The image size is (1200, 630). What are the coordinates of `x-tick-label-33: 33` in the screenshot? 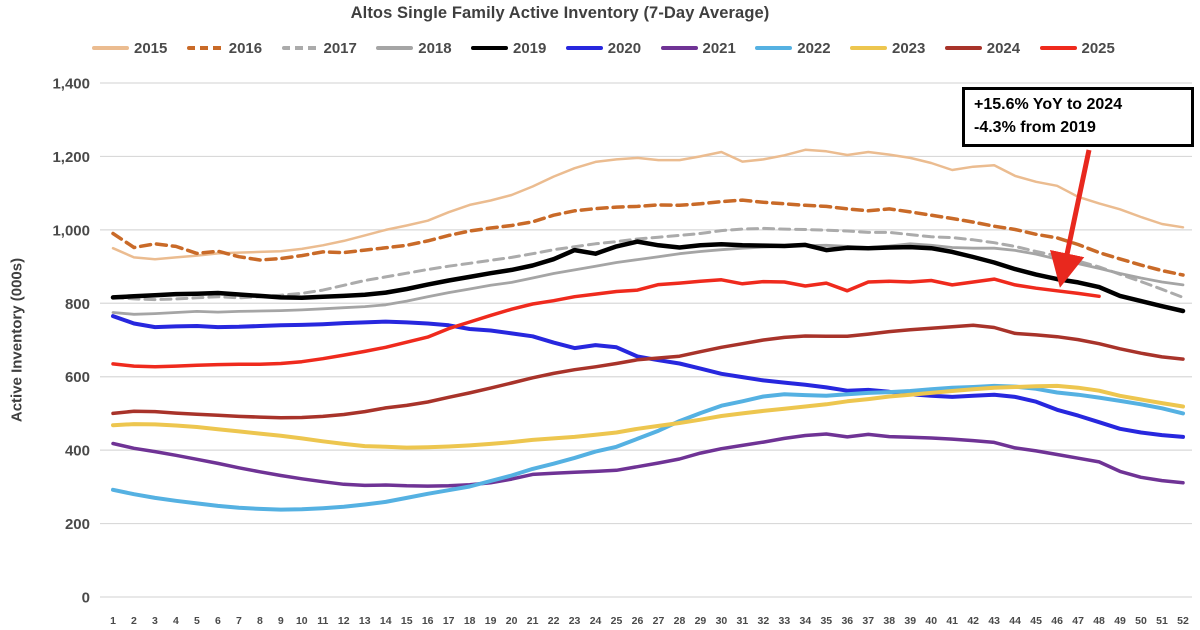 It's located at (785, 621).